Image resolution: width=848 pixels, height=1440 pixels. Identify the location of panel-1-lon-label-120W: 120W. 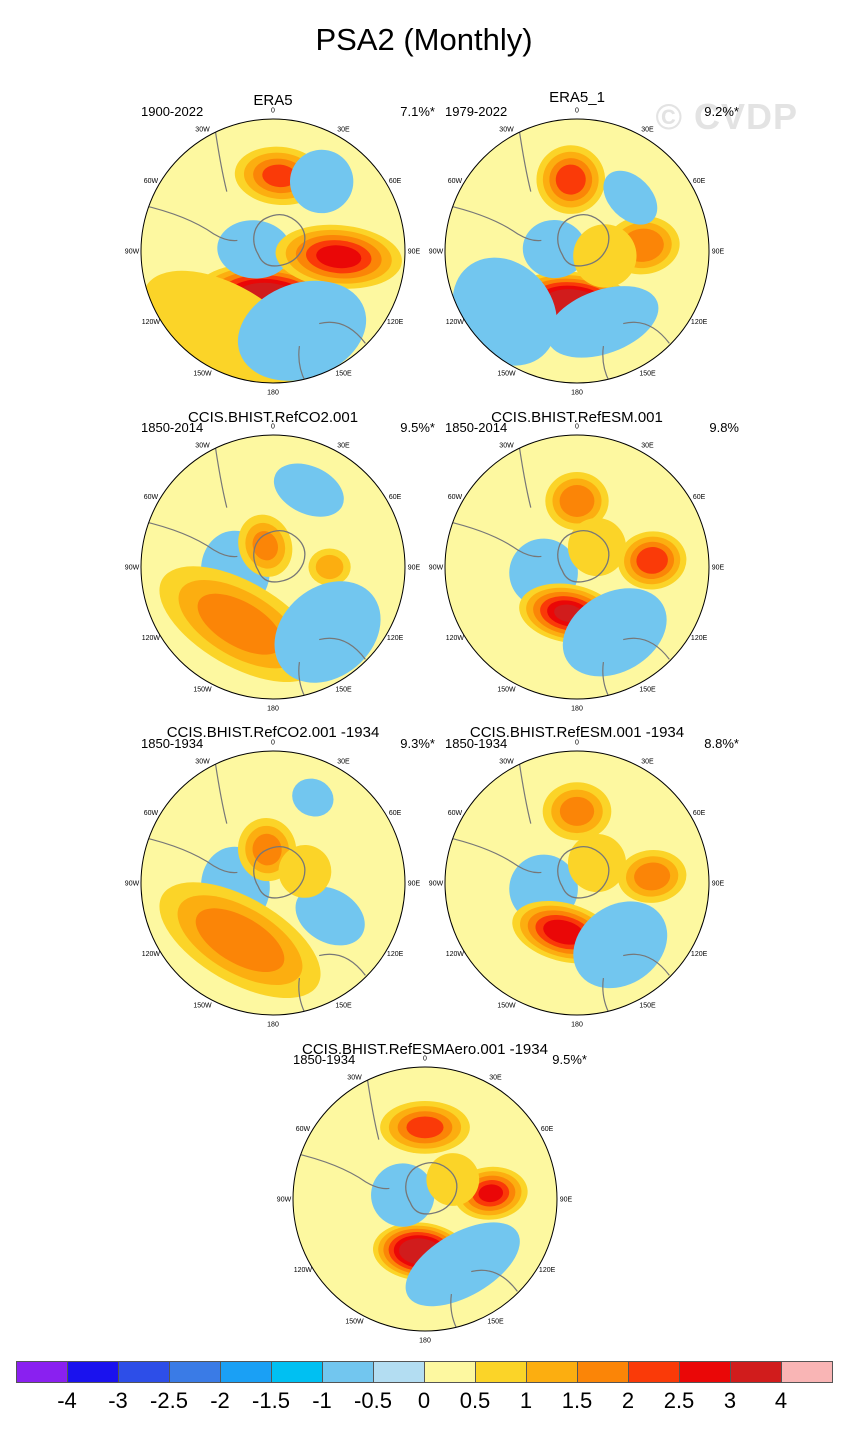
(455, 322).